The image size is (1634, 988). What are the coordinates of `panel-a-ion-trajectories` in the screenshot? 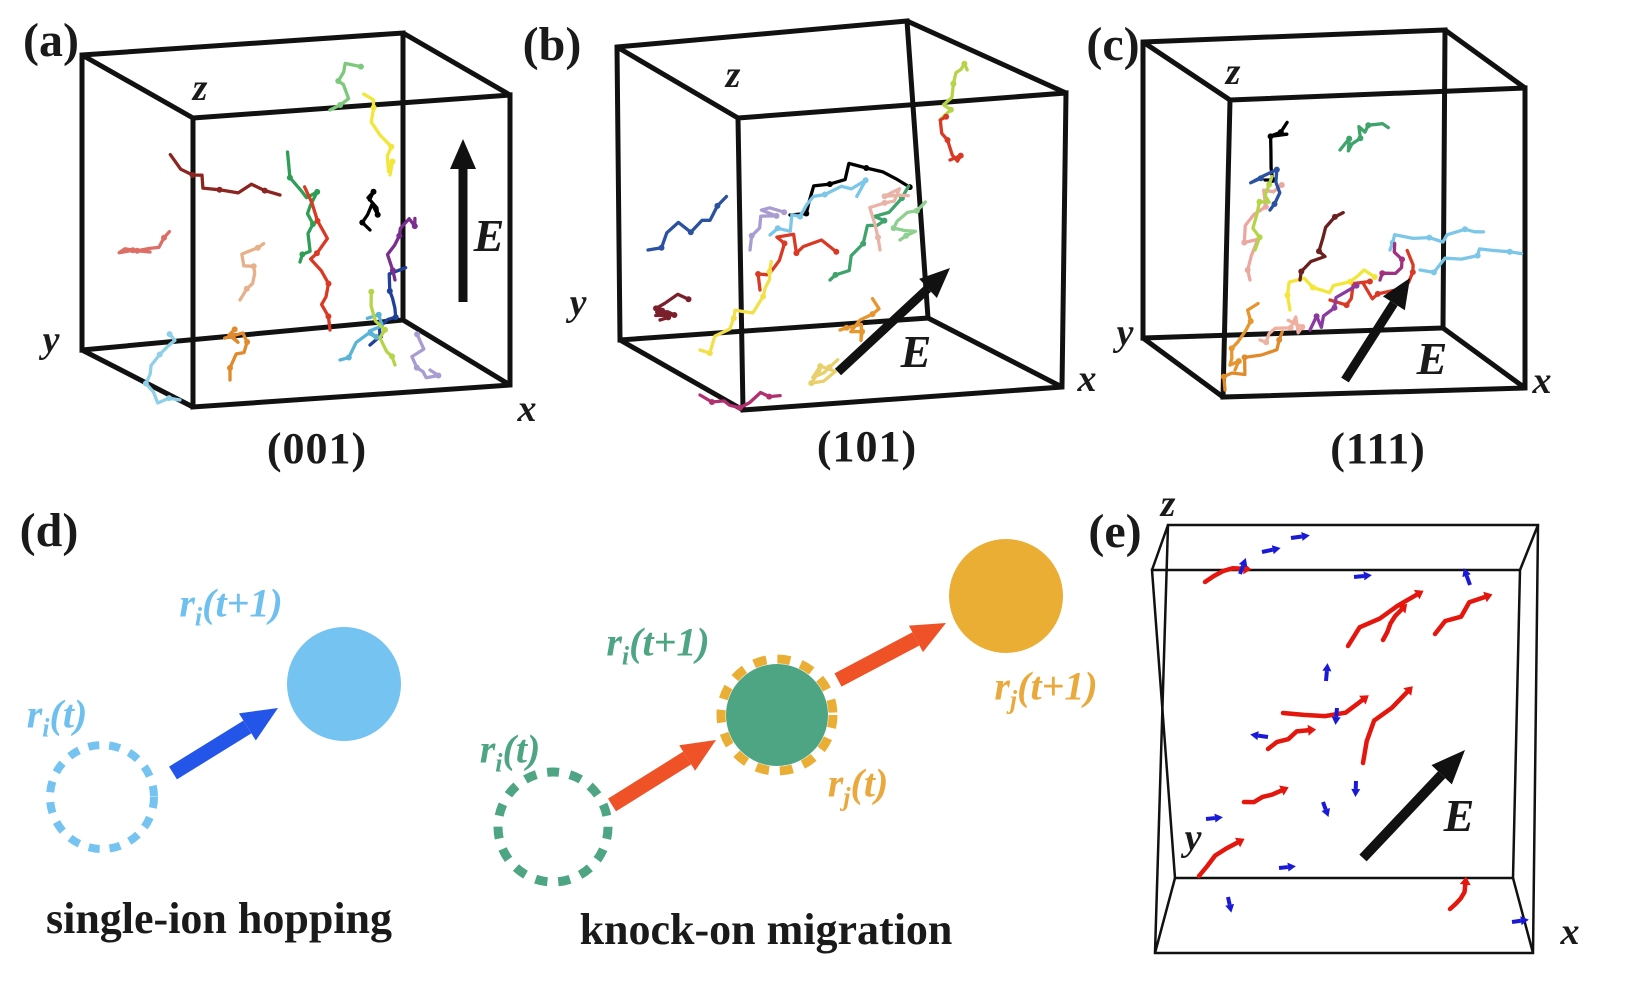 It's located at (279, 233).